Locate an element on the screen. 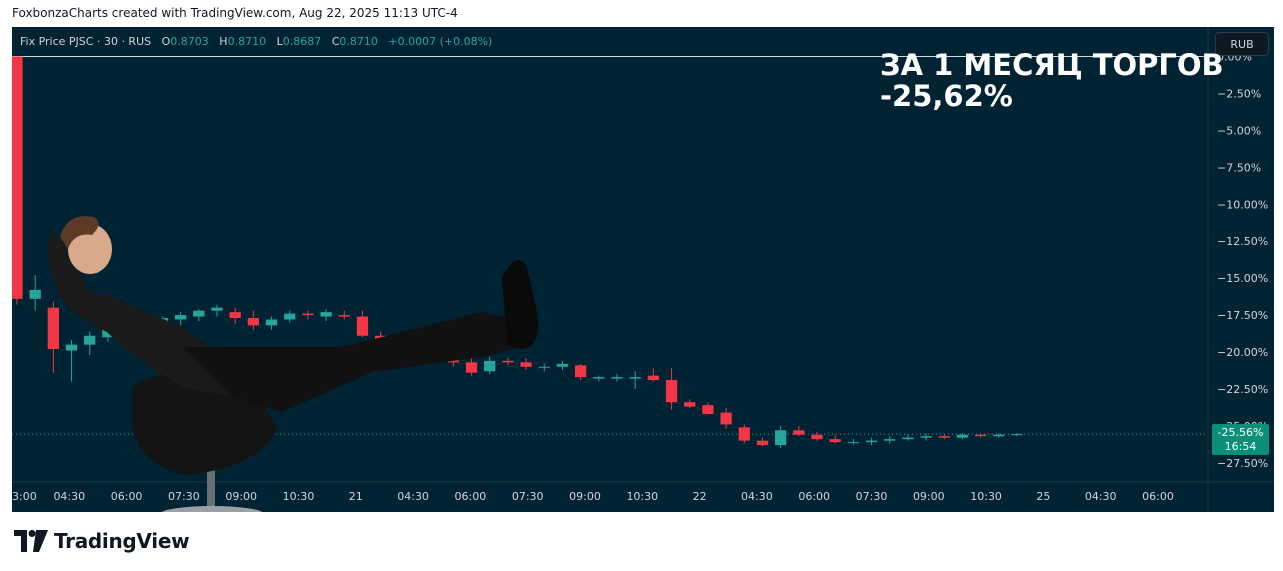 The height and width of the screenshot is (571, 1283). y-tick-label: −2.50% is located at coordinates (1239, 93).